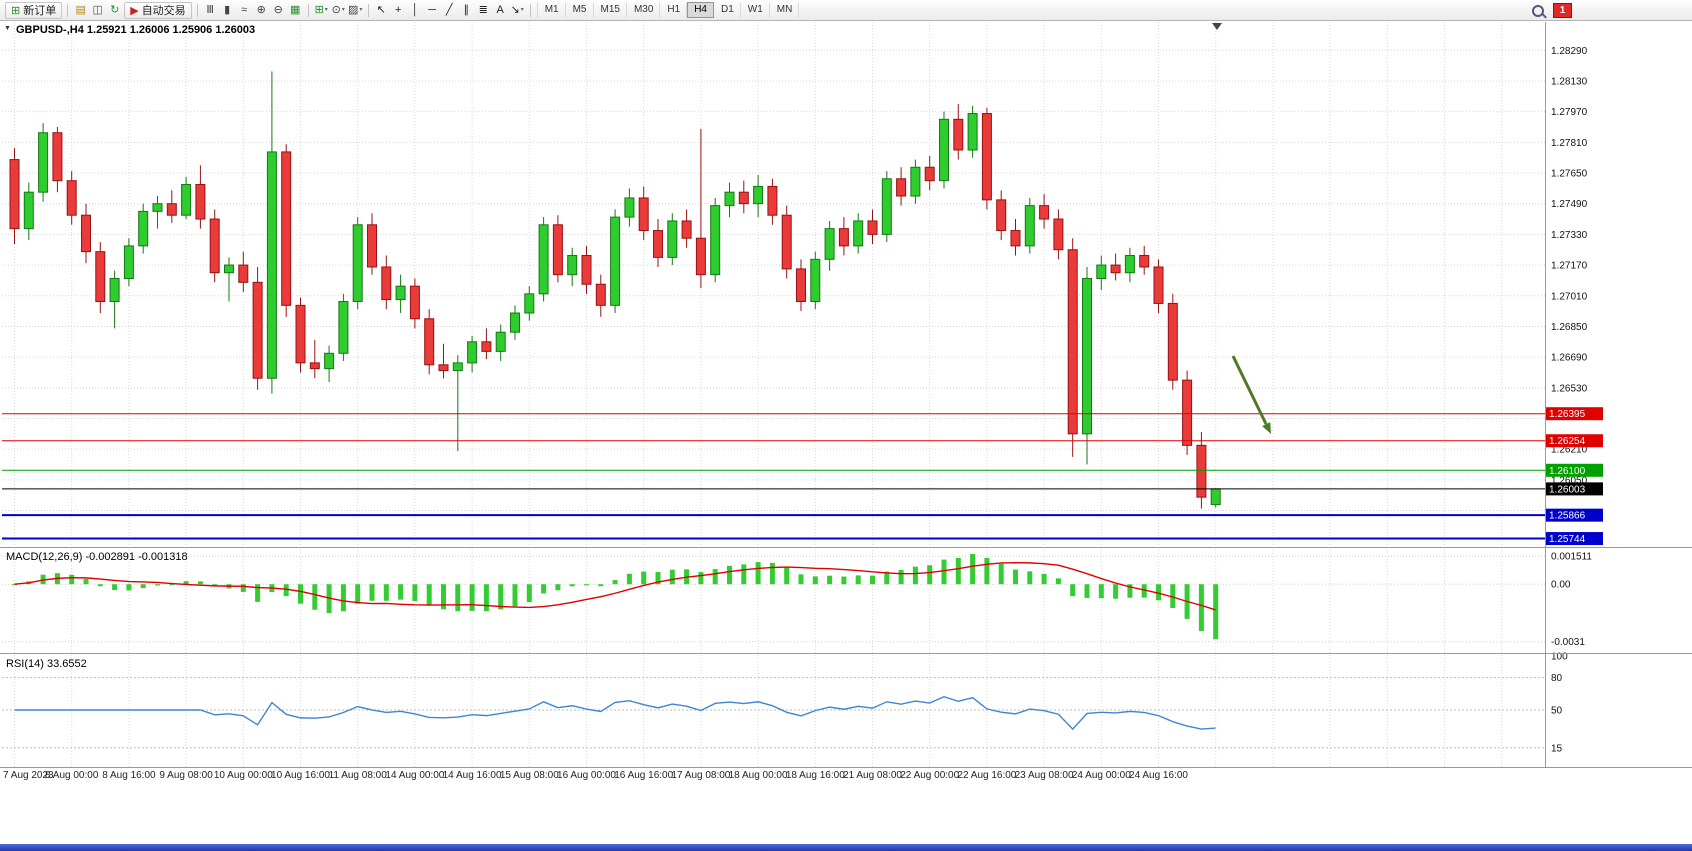  I want to click on price-axis-label: 1.27650, so click(1569, 174).